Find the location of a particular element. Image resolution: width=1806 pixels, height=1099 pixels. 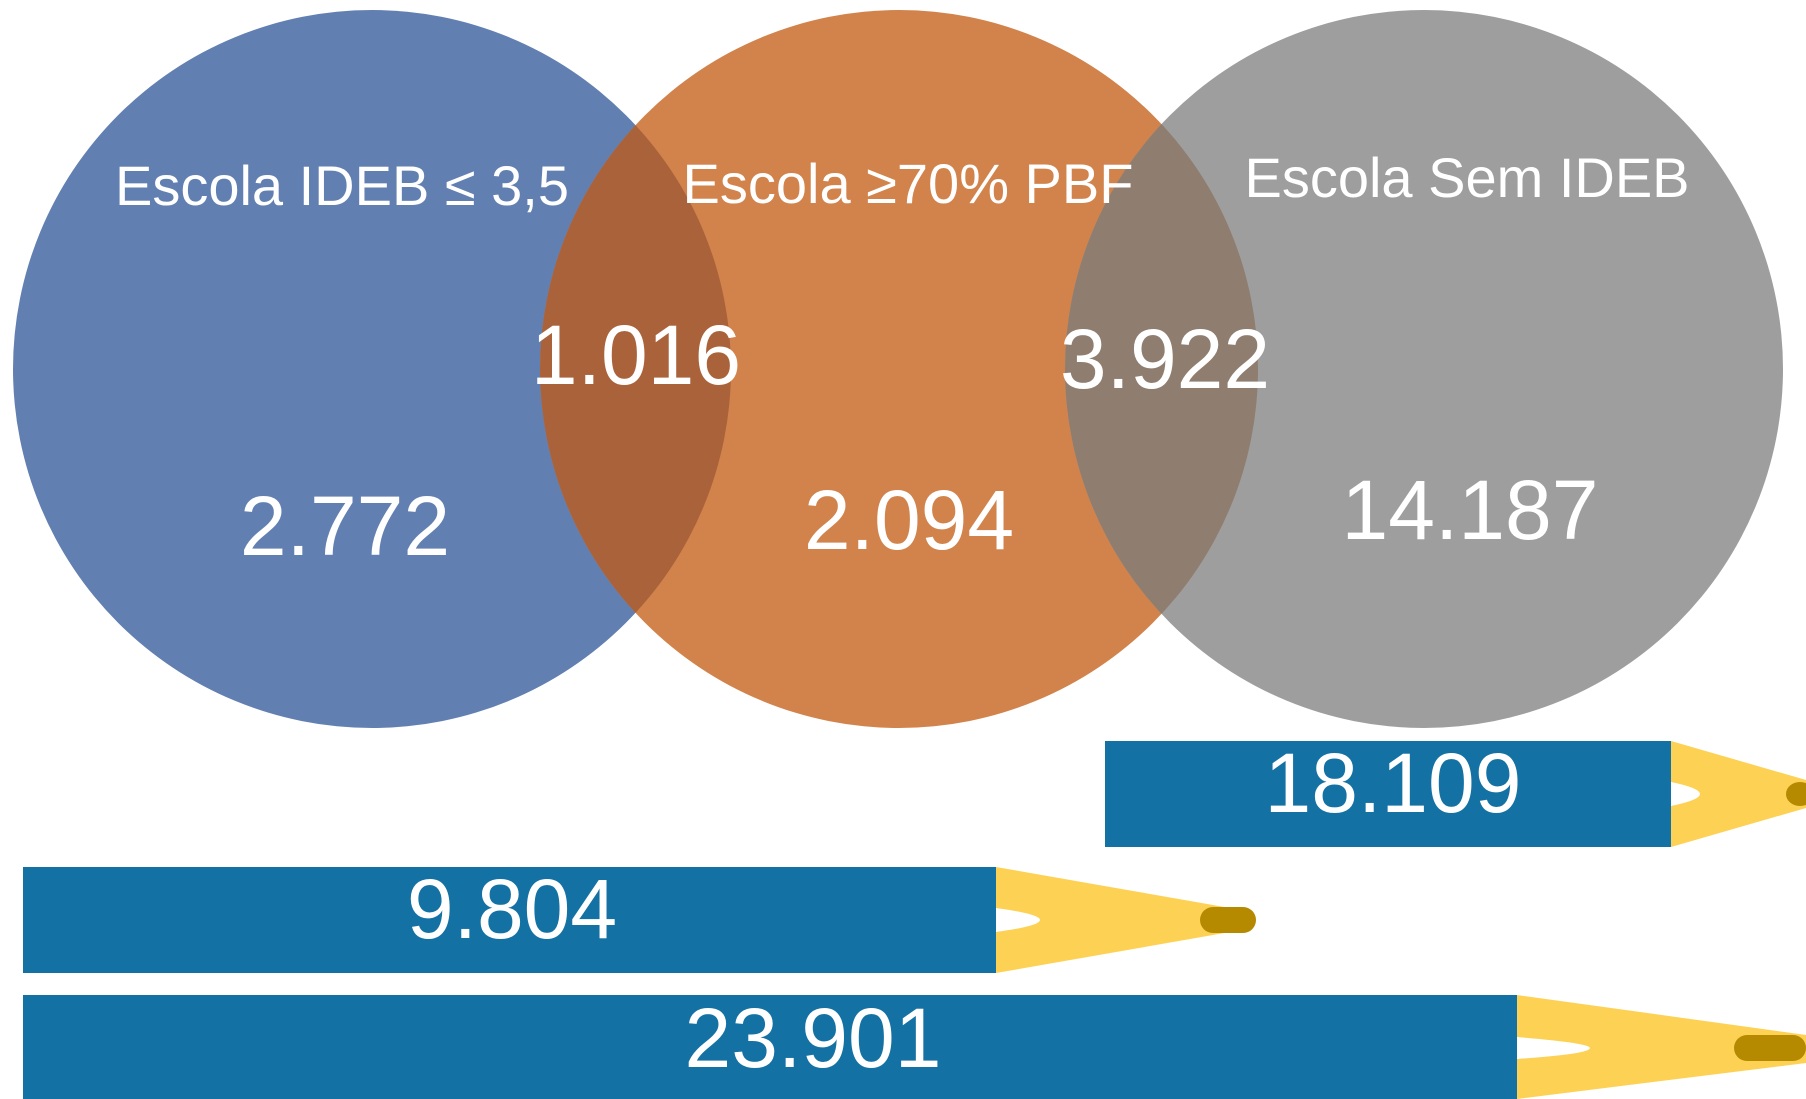

region-value: 3.922 is located at coordinates (1165, 359).